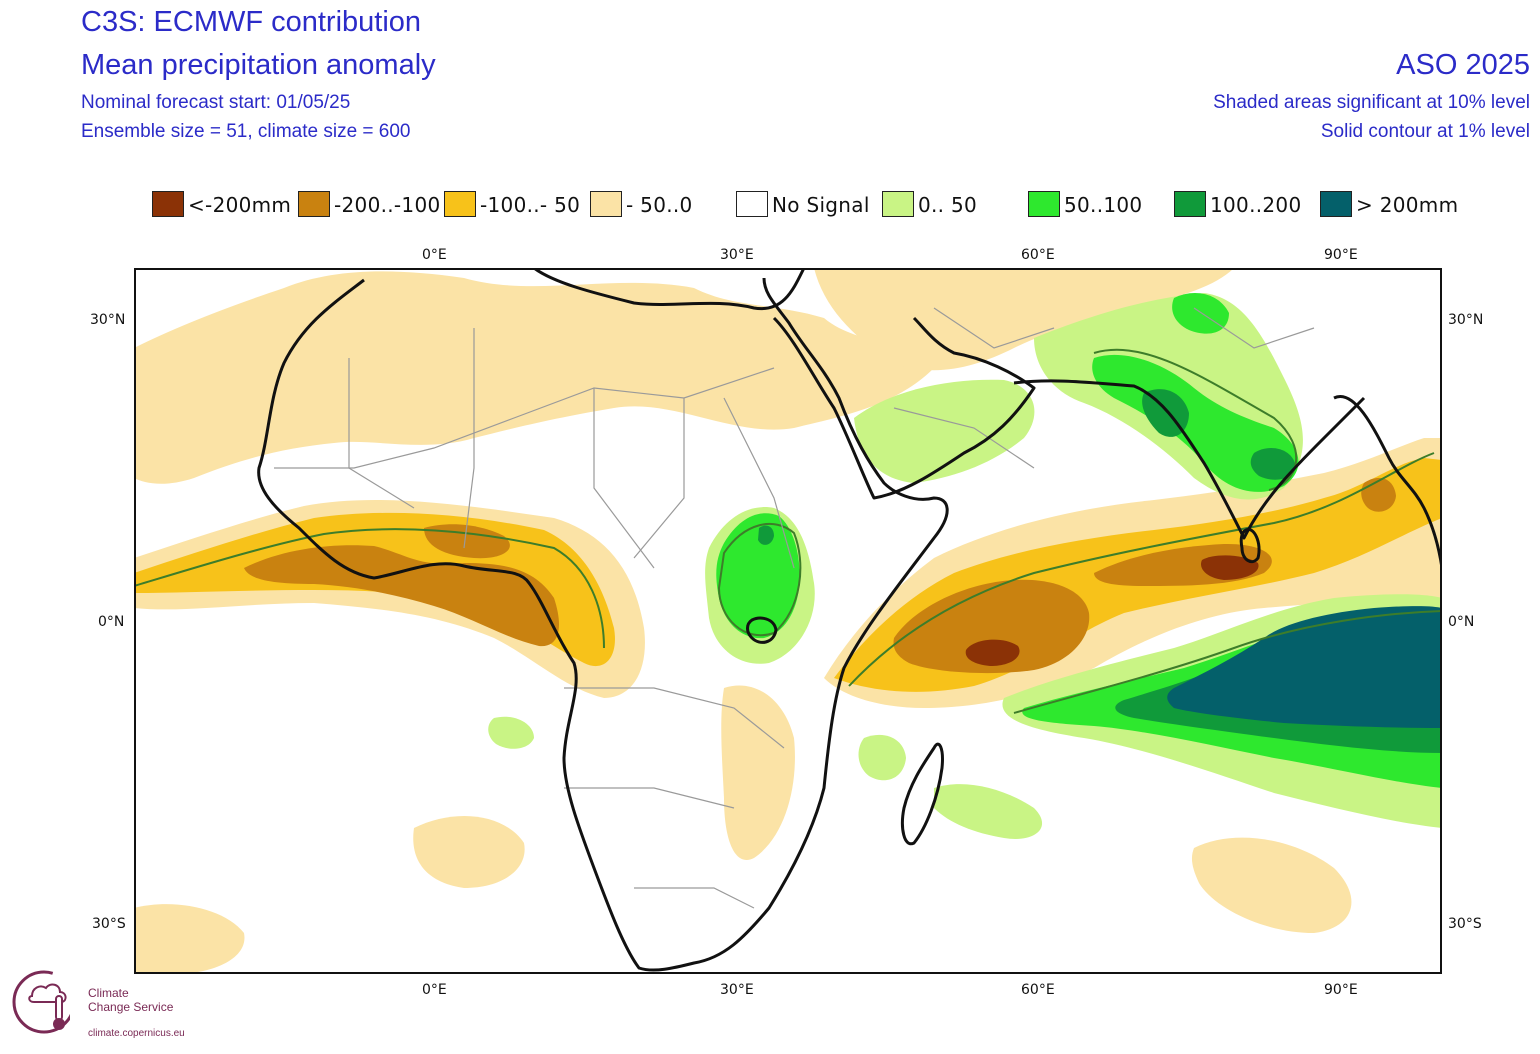 Image resolution: width=1540 pixels, height=1054 pixels. What do you see at coordinates (1200, 313) in the screenshot?
I see `anomaly-wet-medium-himalaya` at bounding box center [1200, 313].